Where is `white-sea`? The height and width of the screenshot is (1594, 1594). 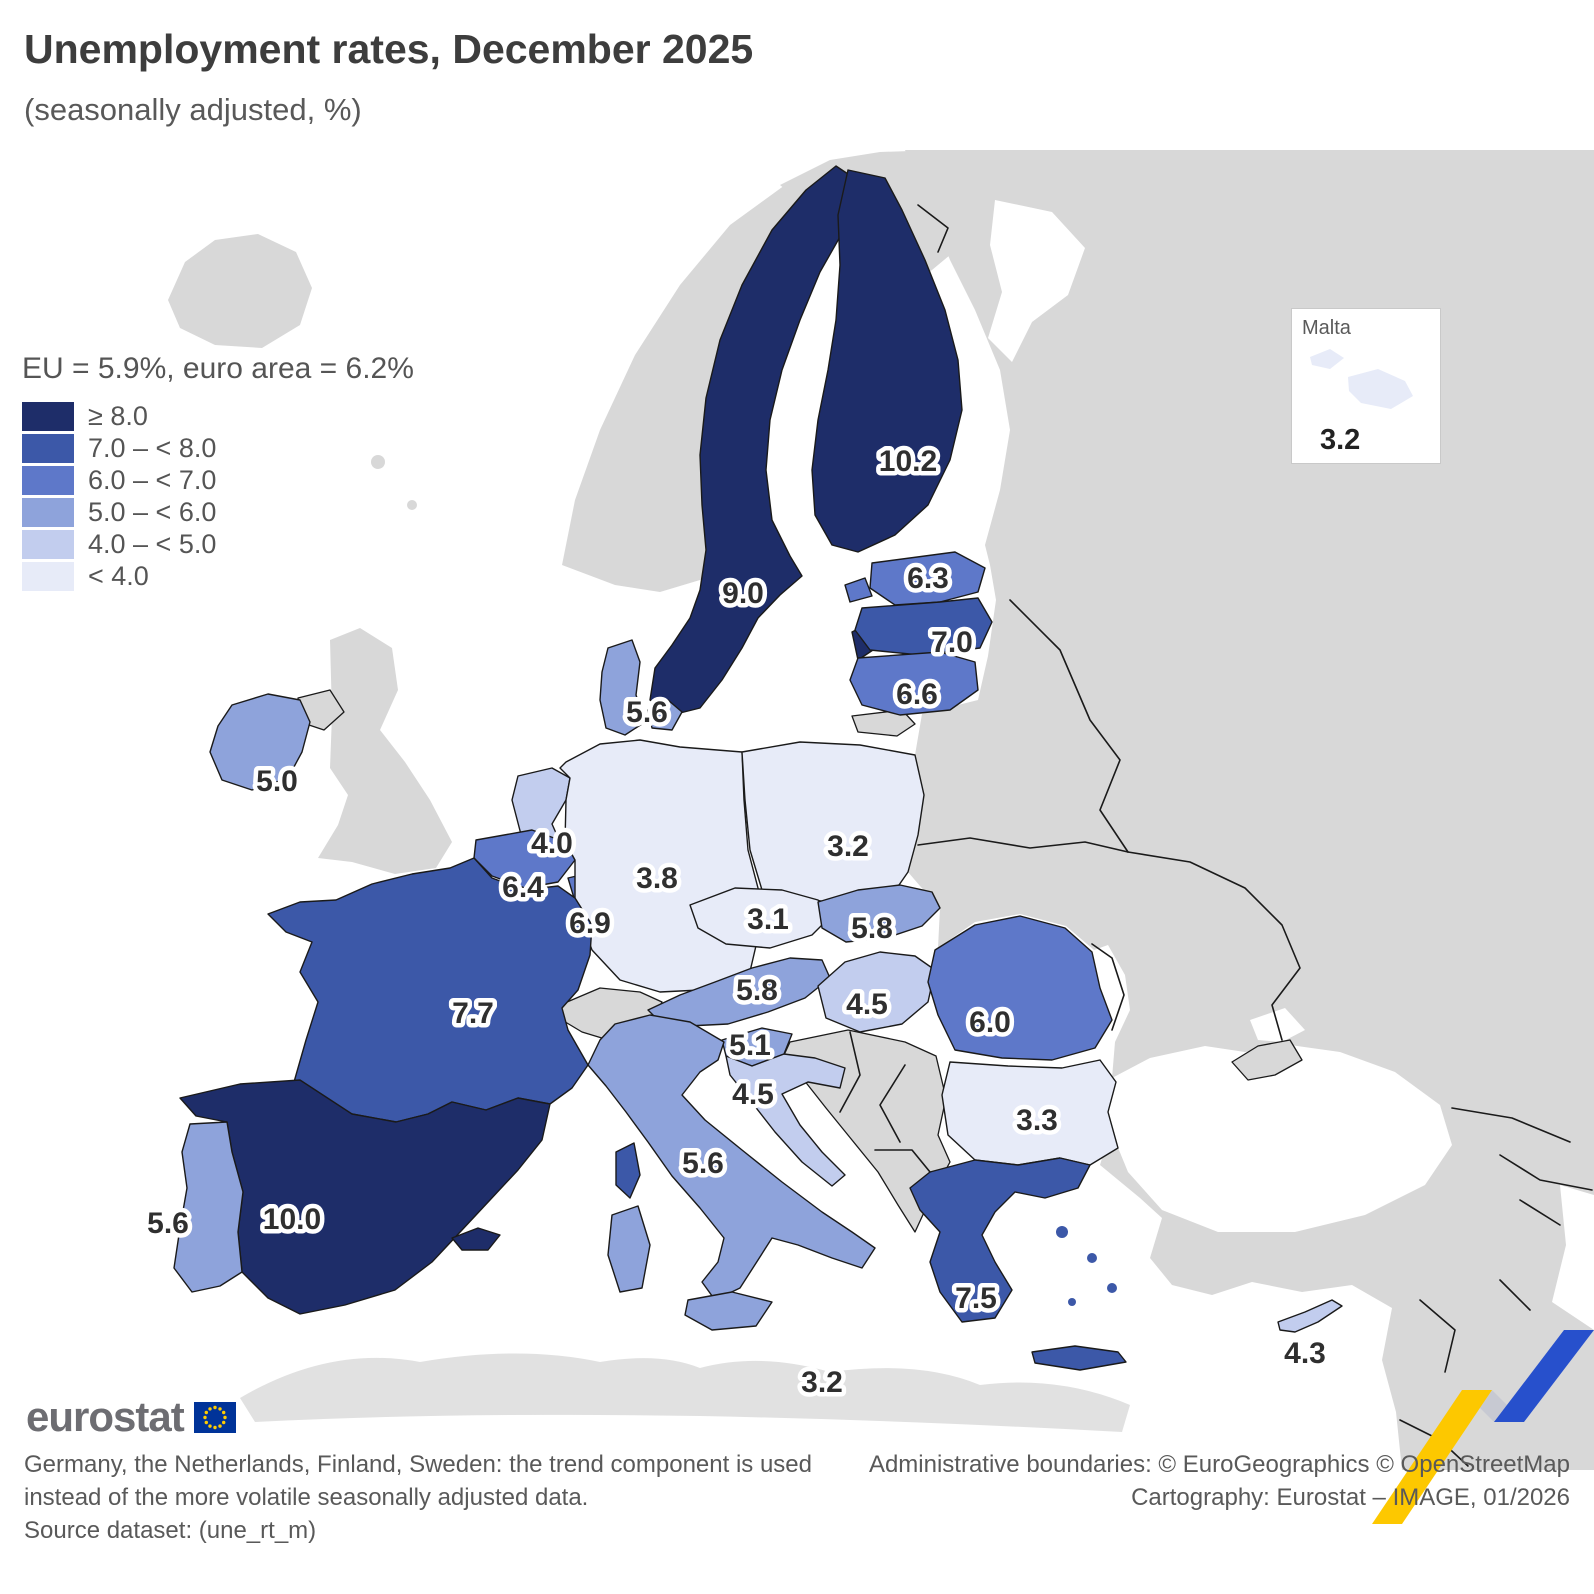 white-sea is located at coordinates (1036, 281).